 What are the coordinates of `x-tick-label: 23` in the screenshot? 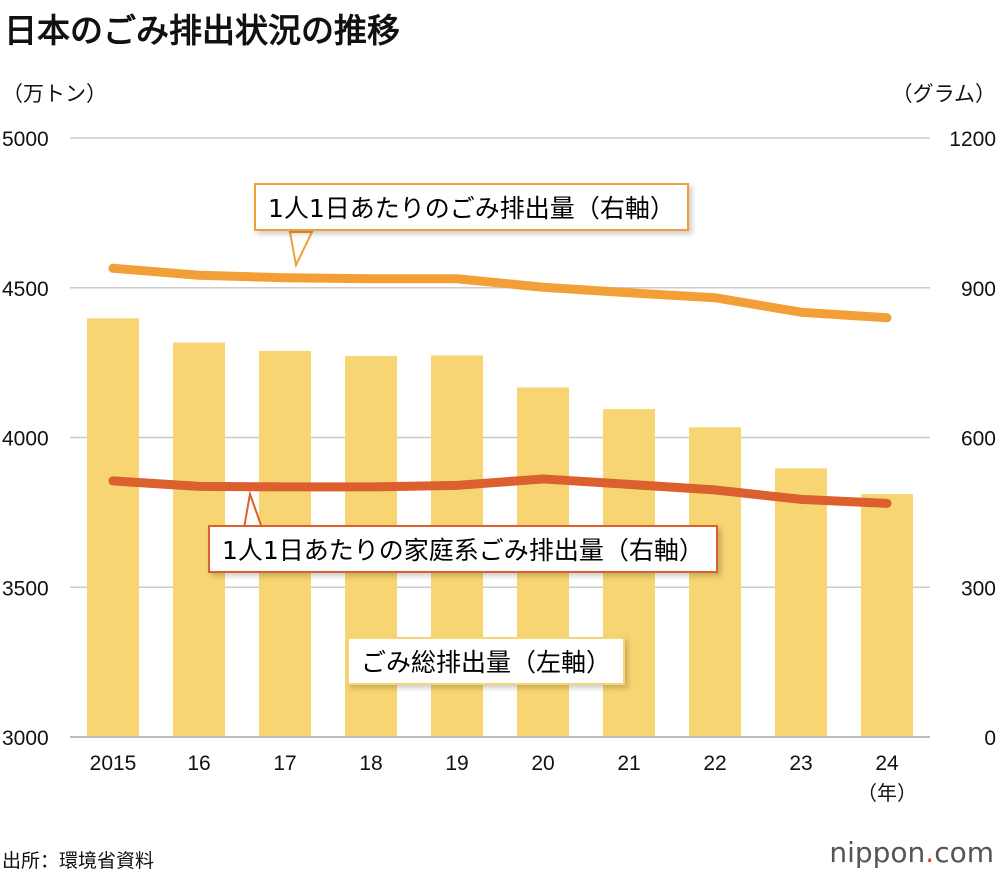 It's located at (800, 763).